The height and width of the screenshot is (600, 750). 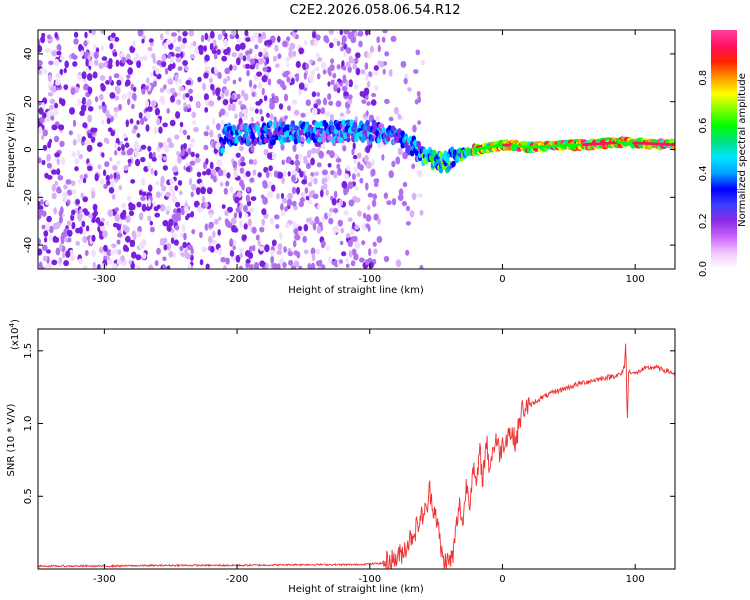 I want to click on heatmap-signal-layer, so click(x=446, y=146).